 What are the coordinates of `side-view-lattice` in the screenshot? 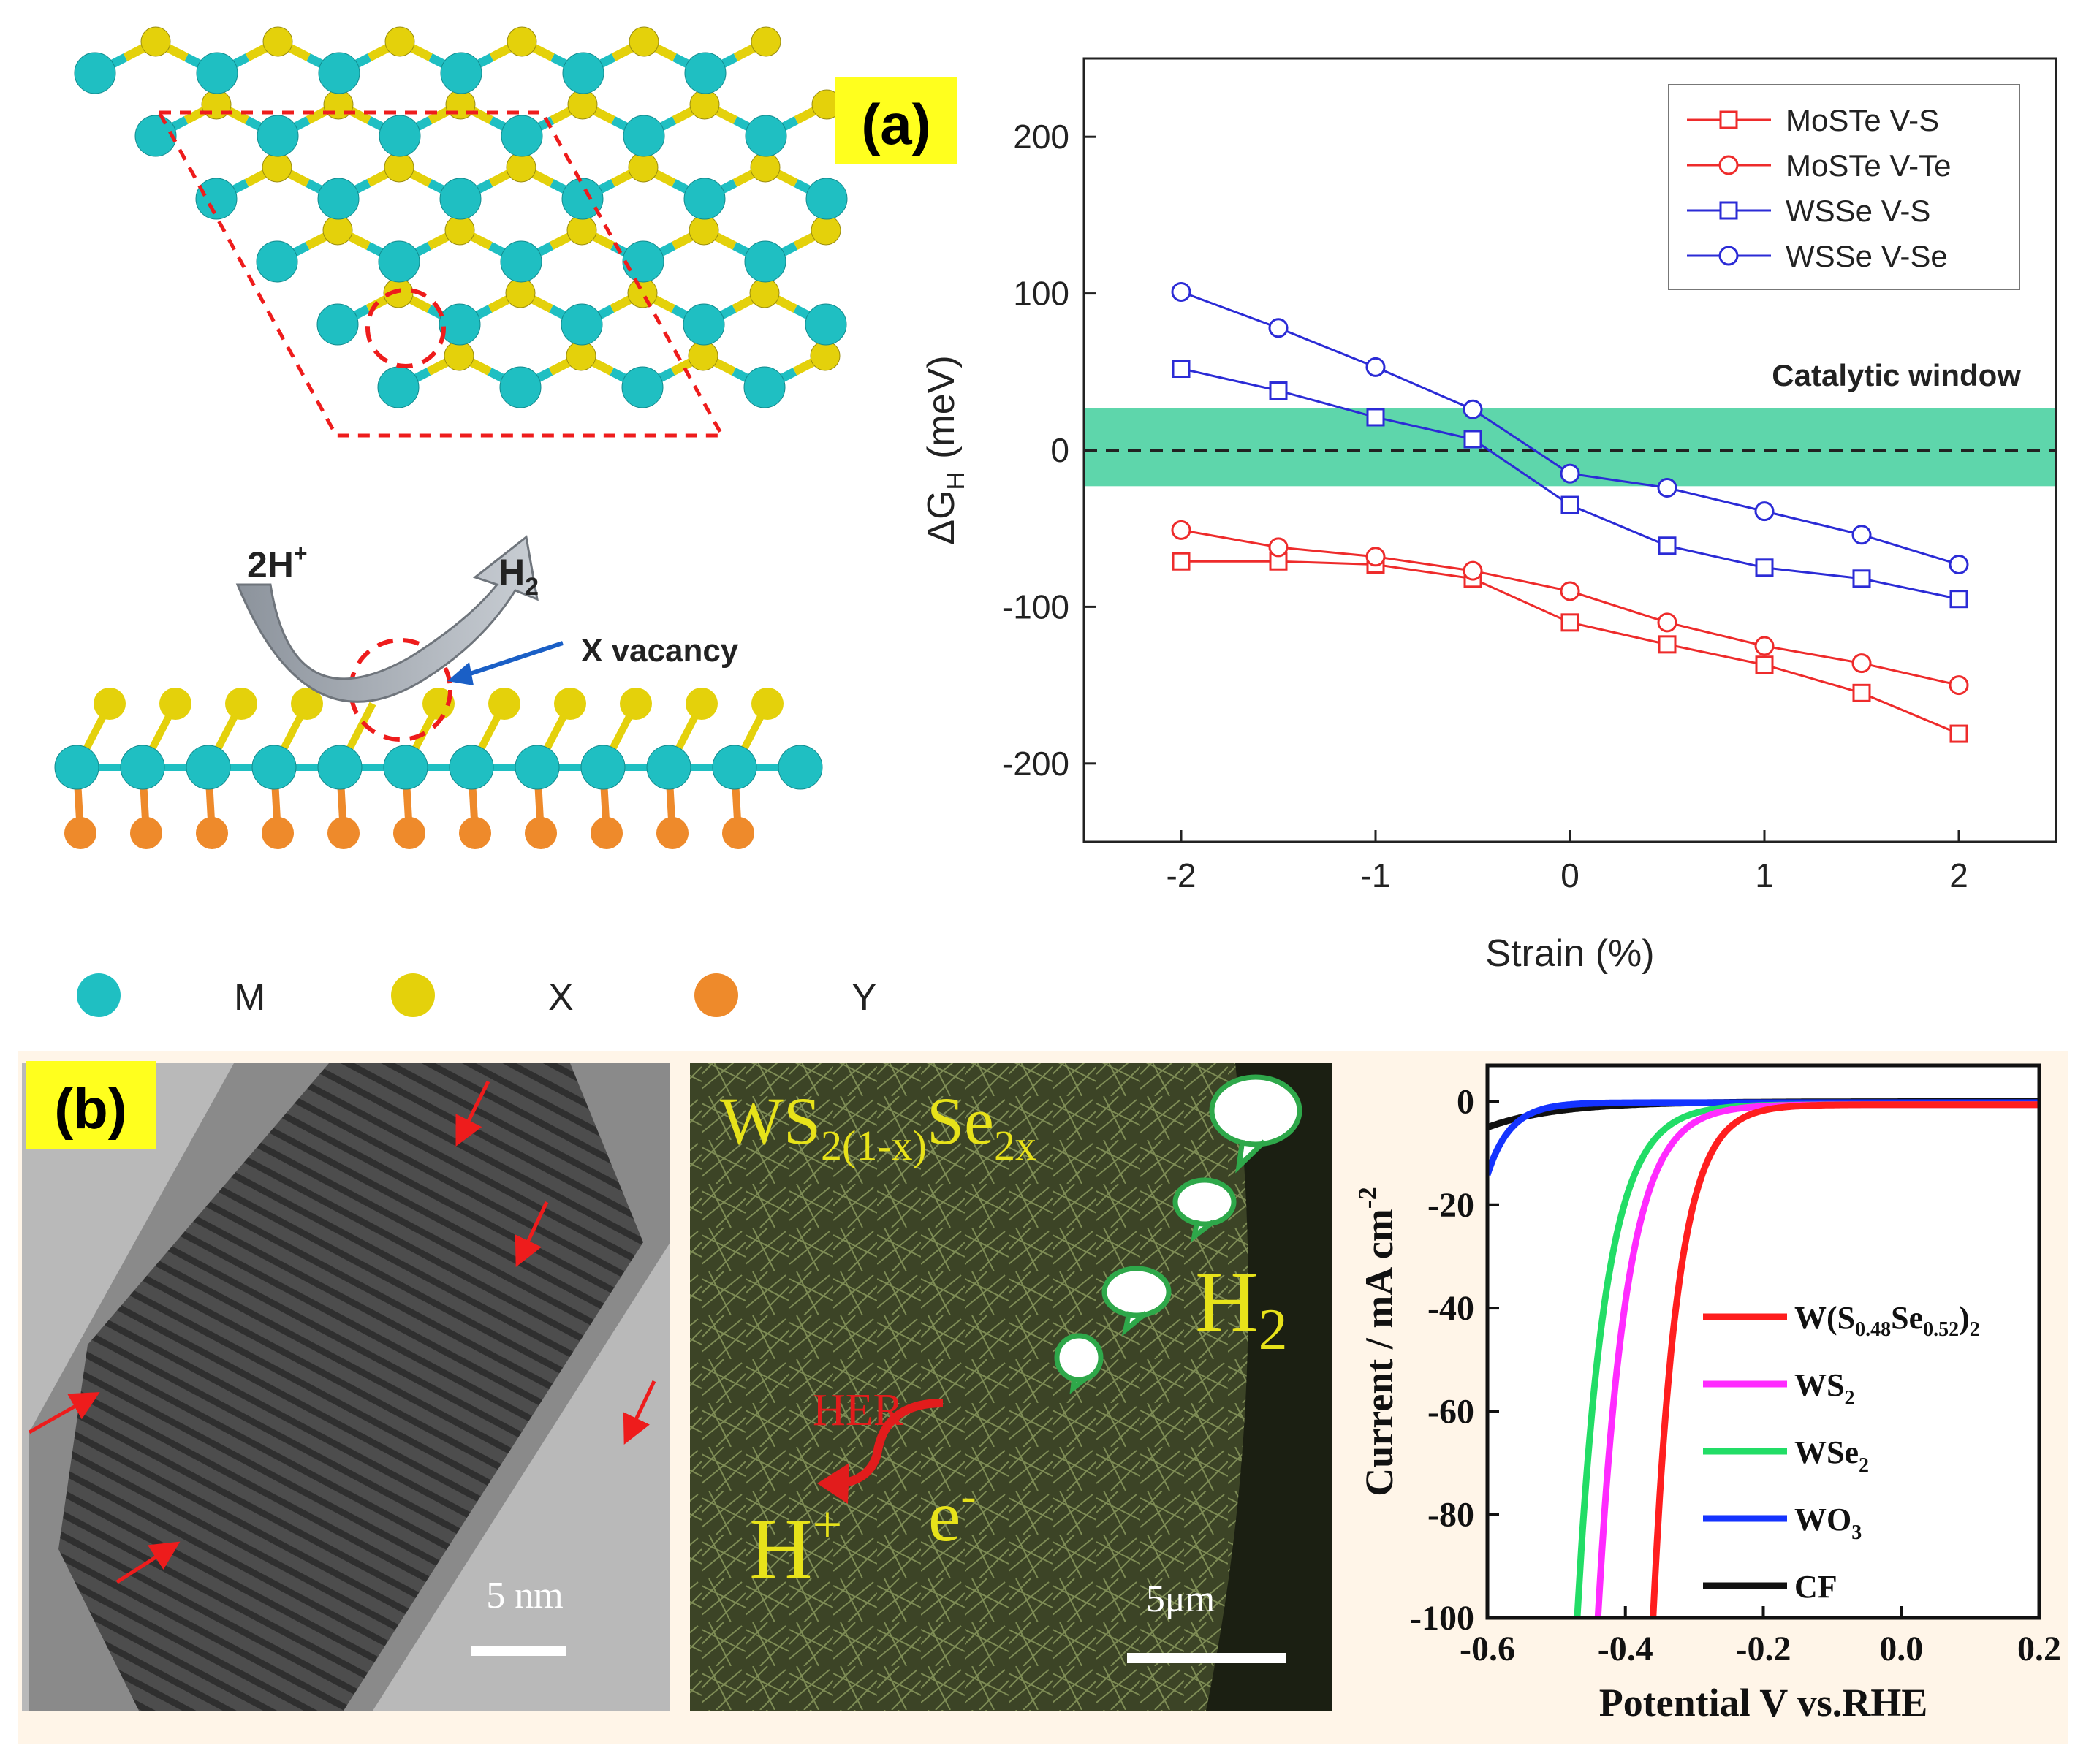 It's located at (438, 768).